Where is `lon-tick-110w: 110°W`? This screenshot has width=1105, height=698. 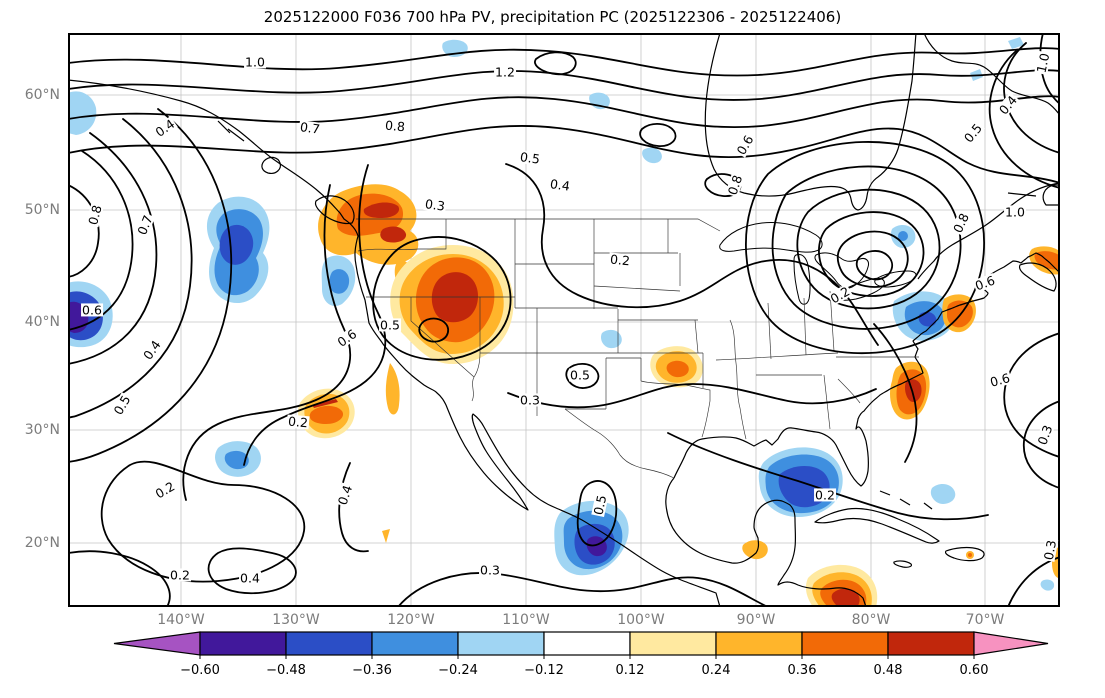
lon-tick-110w: 110°W is located at coordinates (526, 620).